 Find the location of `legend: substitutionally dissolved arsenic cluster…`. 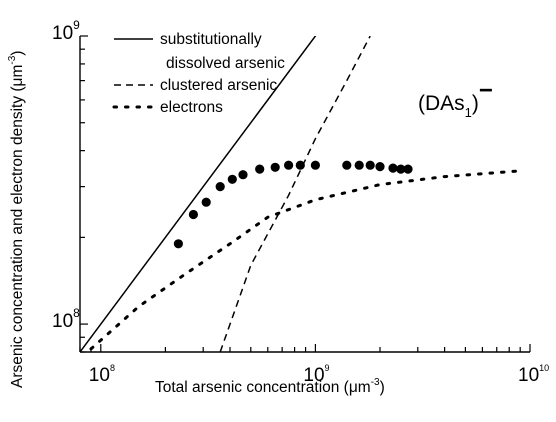

legend: substitutionally dissolved arsenic cluster… is located at coordinates (198, 73).